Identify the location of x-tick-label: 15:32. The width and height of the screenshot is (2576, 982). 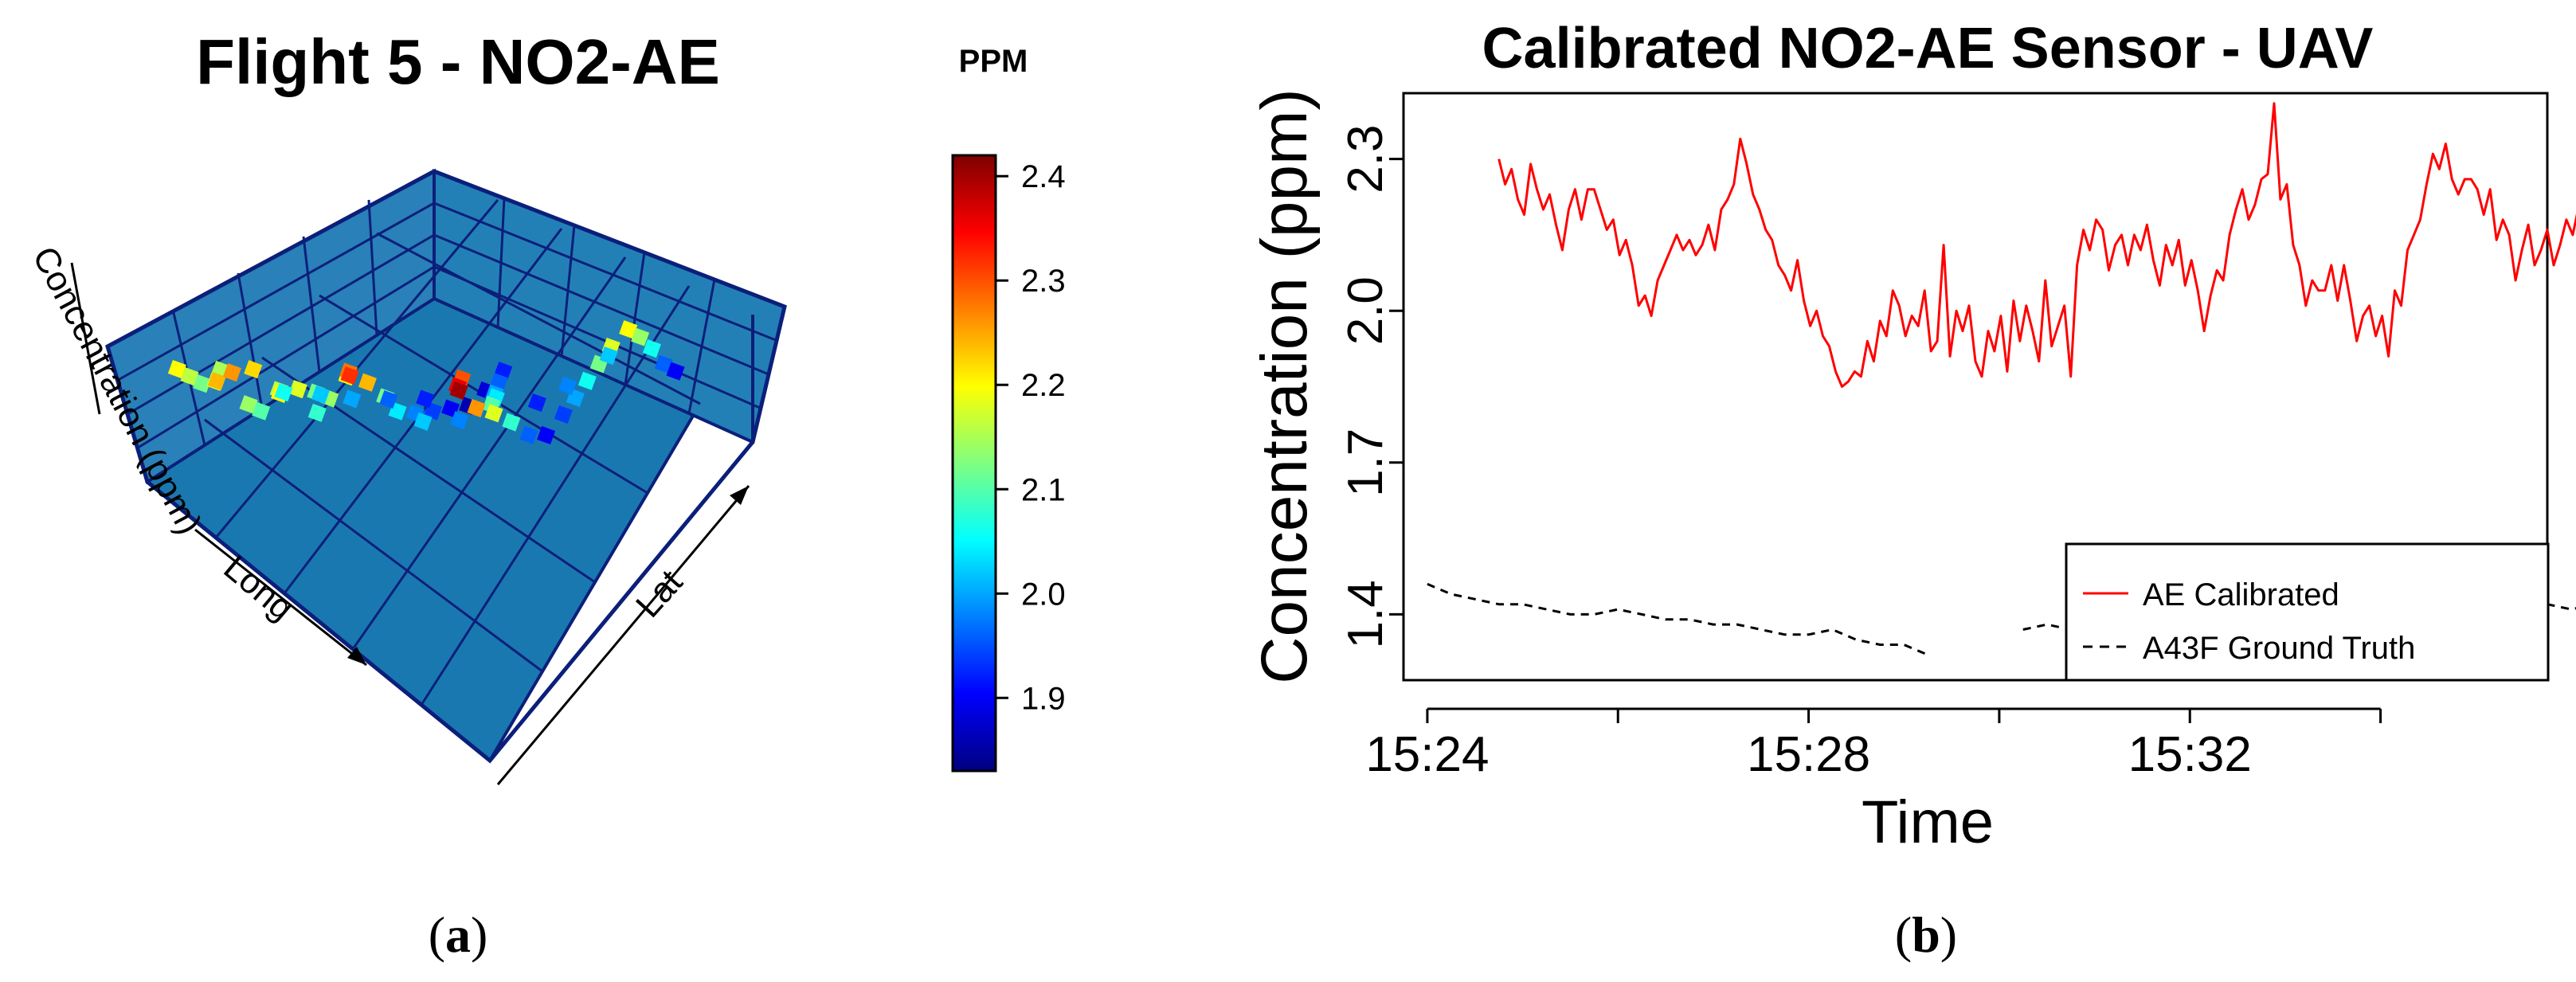
(2190, 754).